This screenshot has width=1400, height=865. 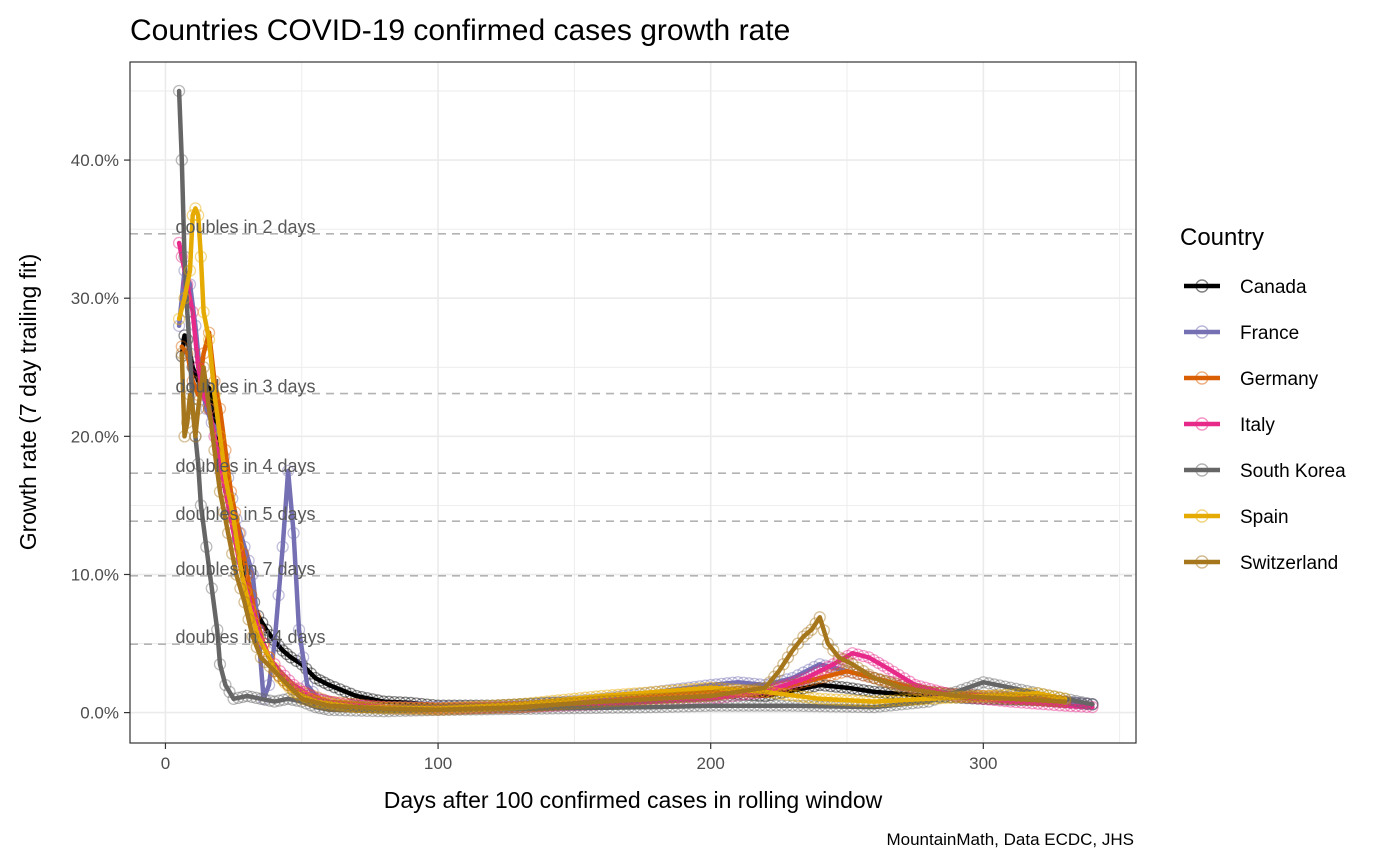 What do you see at coordinates (1279, 379) in the screenshot?
I see `legend-label: Germany` at bounding box center [1279, 379].